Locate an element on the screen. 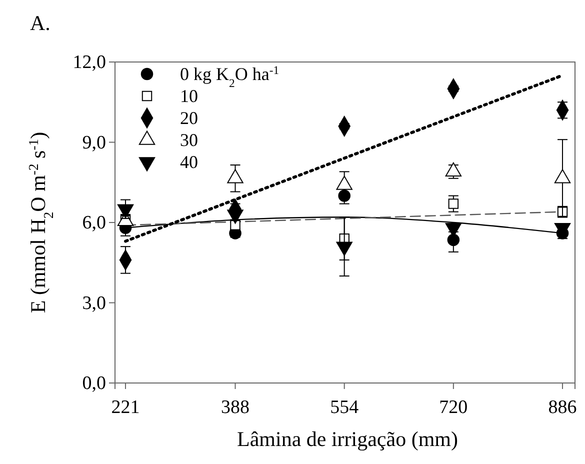  x-tick-label: 388 is located at coordinates (235, 407).